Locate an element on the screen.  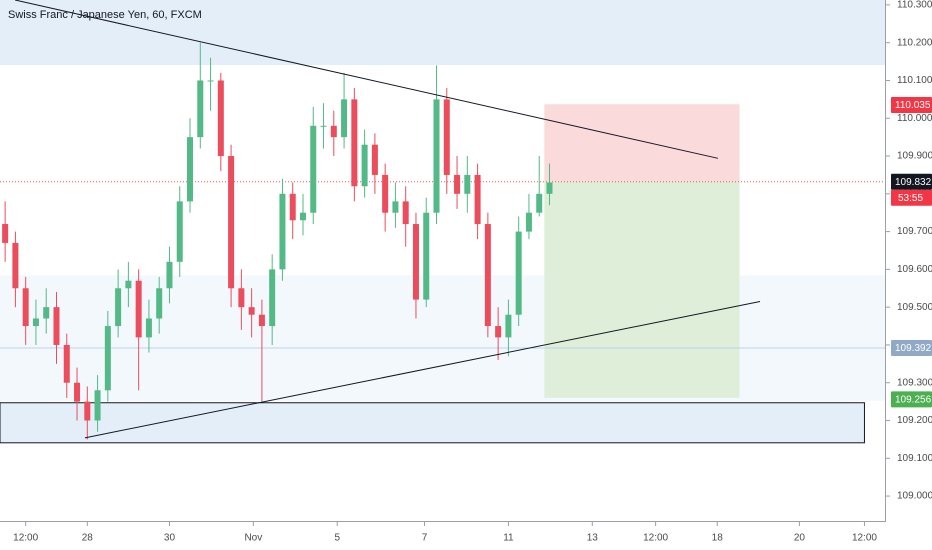
y-tick-label: 110.100 is located at coordinates (914, 80).